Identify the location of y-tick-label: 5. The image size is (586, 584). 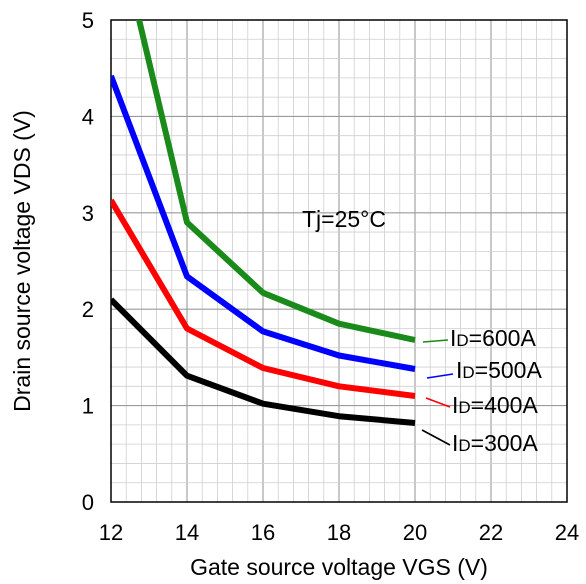
(88, 20).